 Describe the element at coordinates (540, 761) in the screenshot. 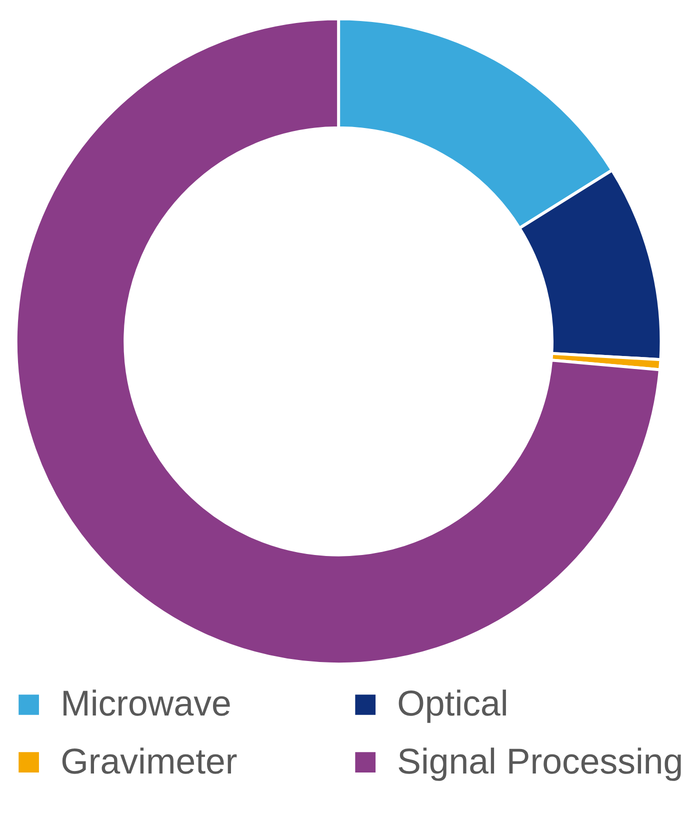

I see `legend-label: Signal Processing` at that location.